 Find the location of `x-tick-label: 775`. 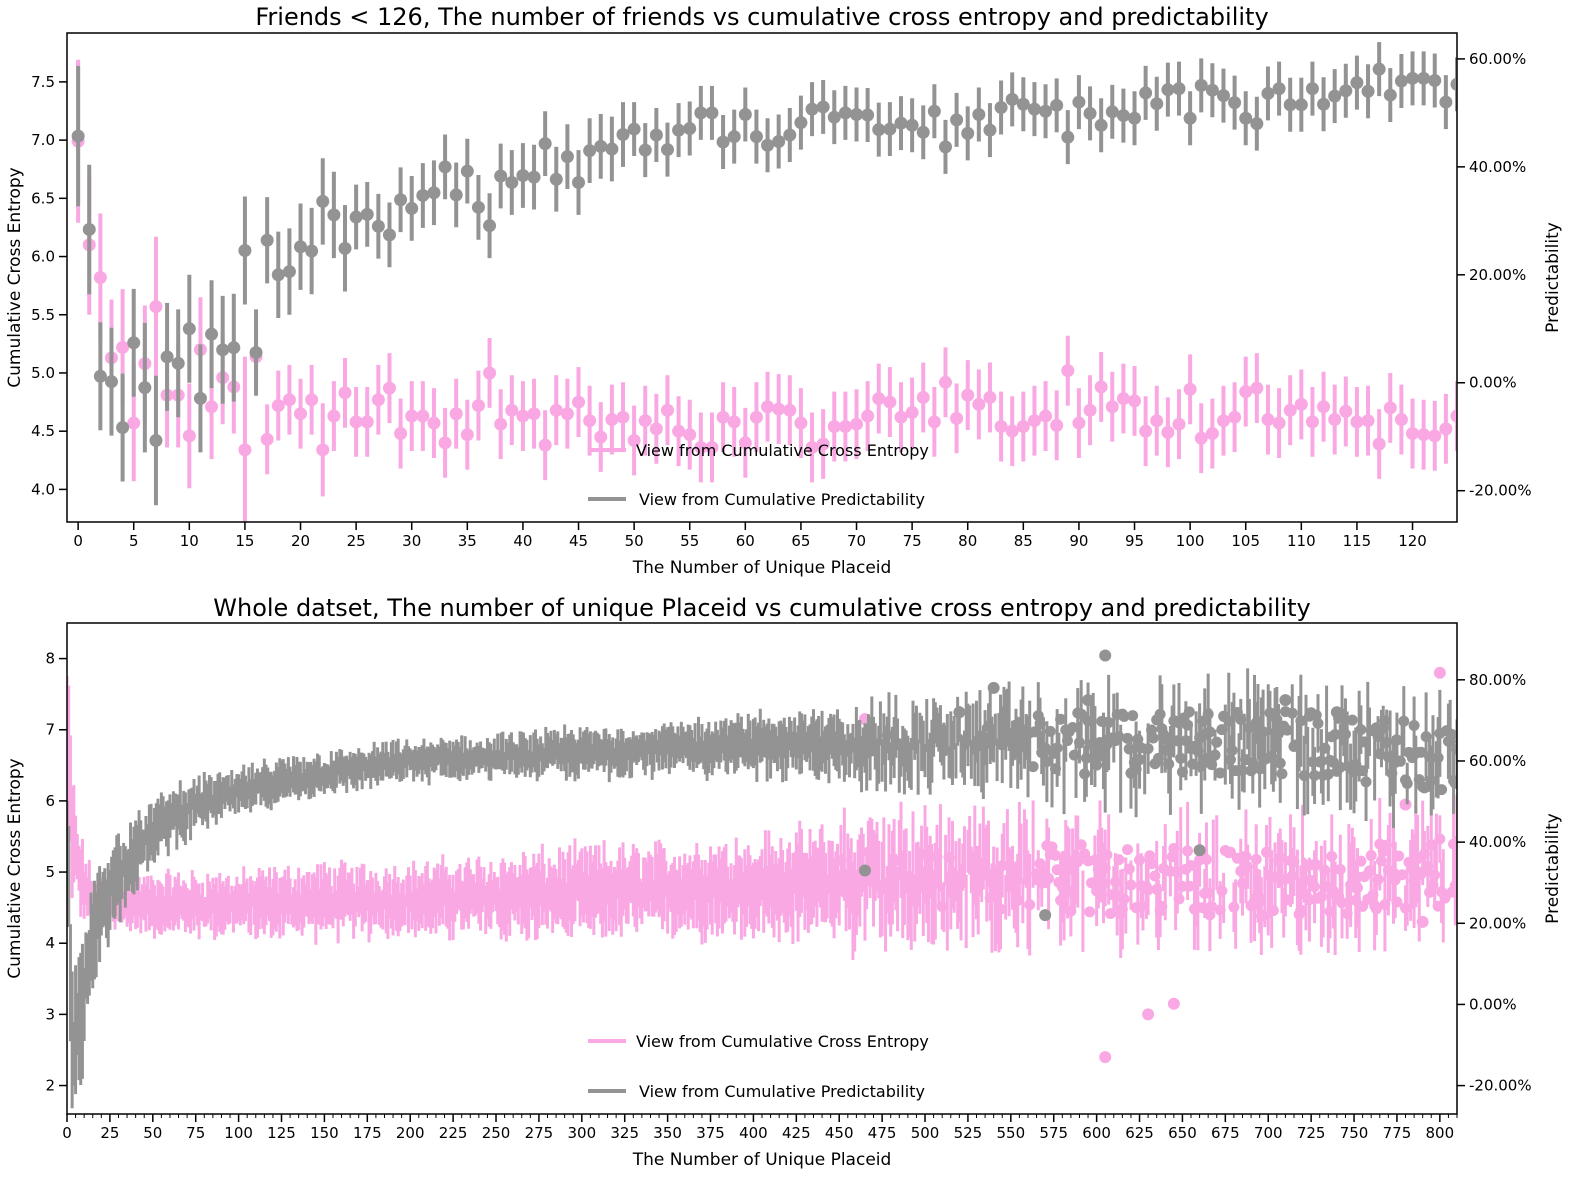

x-tick-label: 775 is located at coordinates (1397, 1133).